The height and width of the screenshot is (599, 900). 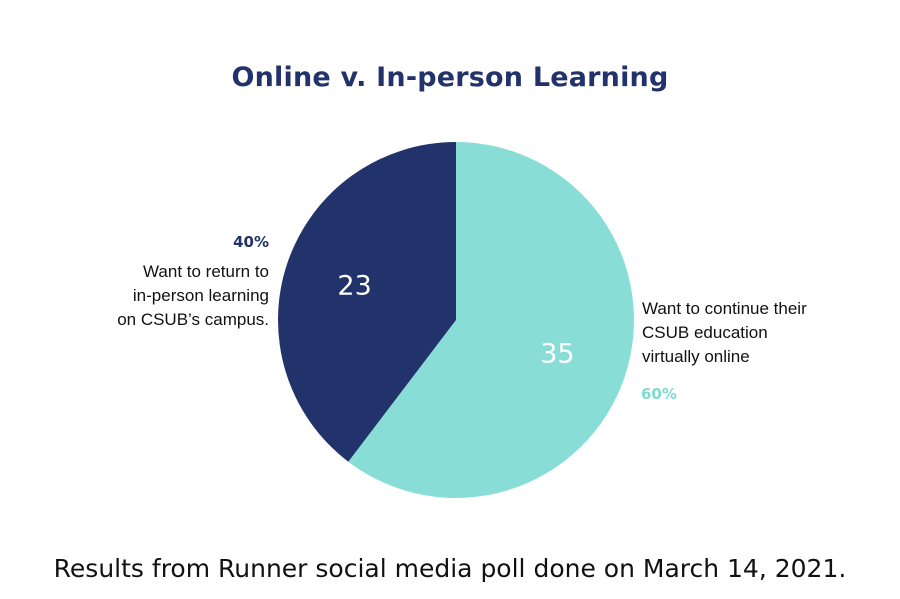 I want to click on in-person-description-line: on CSUB’s campus., so click(x=193, y=319).